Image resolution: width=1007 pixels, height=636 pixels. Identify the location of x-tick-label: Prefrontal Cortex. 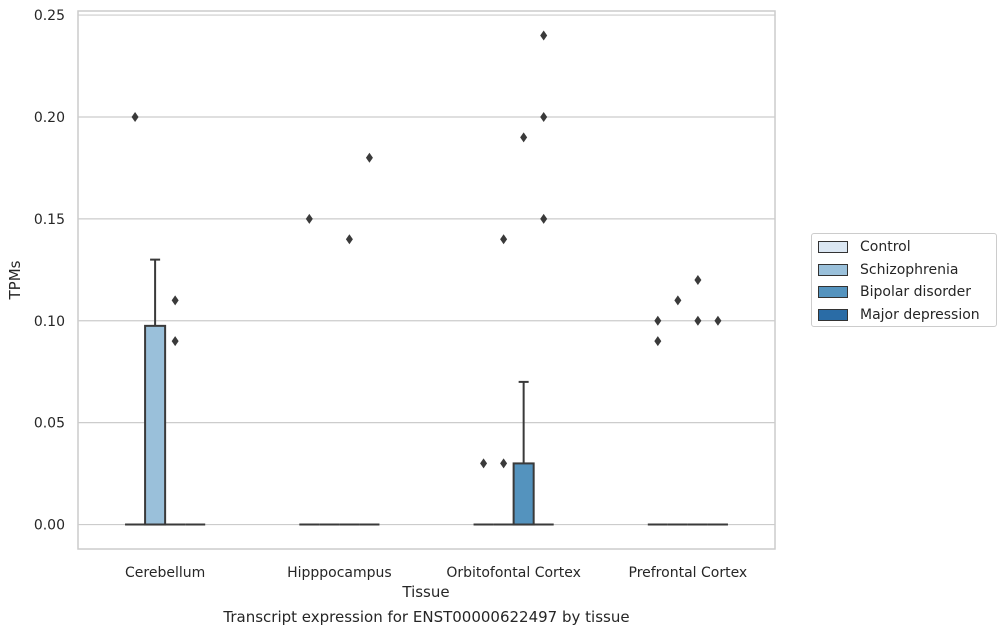
(688, 573).